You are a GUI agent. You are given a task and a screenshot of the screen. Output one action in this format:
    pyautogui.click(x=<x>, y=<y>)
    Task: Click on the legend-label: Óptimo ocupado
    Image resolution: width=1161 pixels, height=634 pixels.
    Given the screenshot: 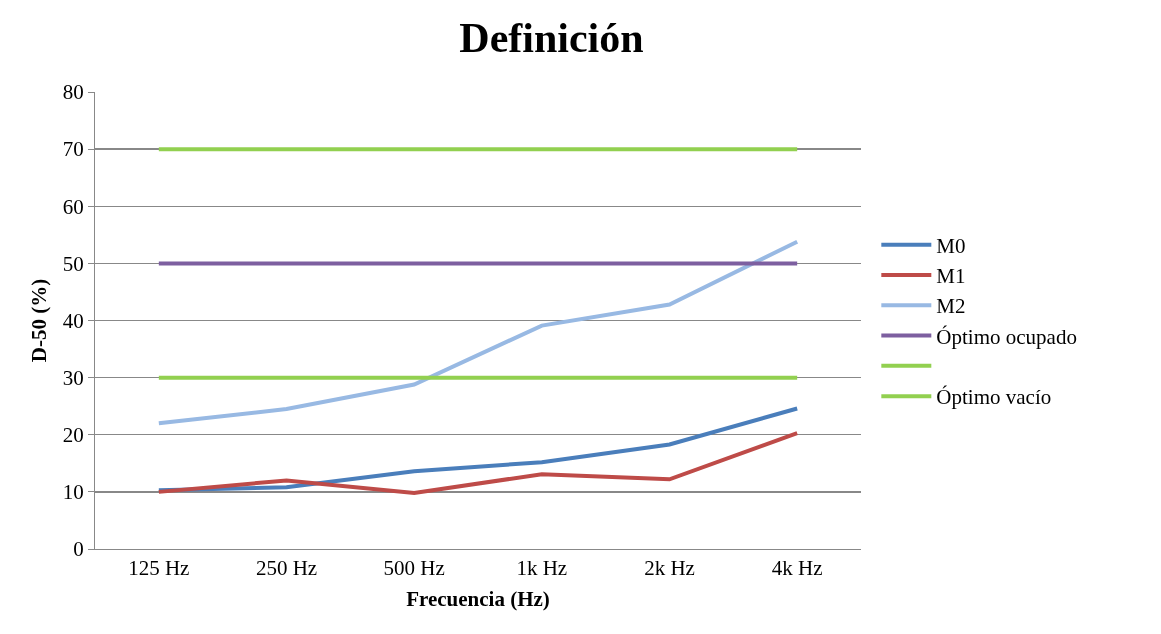 What is the action you would take?
    pyautogui.click(x=1006, y=336)
    